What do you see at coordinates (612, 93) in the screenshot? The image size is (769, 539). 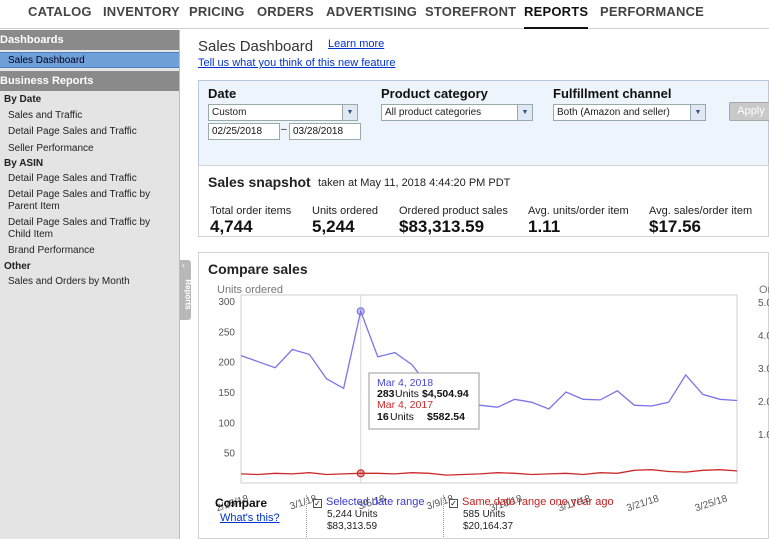 I see `fulfillment-channel-label: Fulfillment channel` at bounding box center [612, 93].